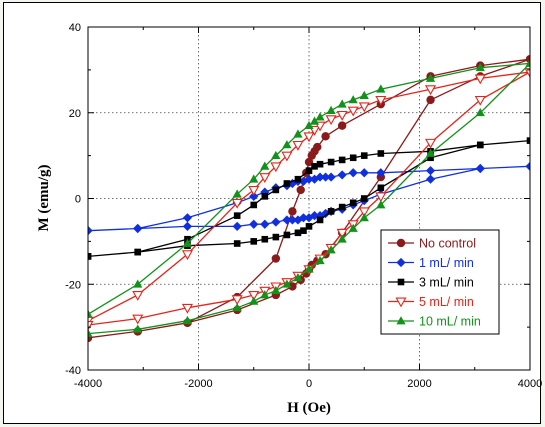  Describe the element at coordinates (446, 263) in the screenshot. I see `legend-label: 1 mL/ min` at that location.